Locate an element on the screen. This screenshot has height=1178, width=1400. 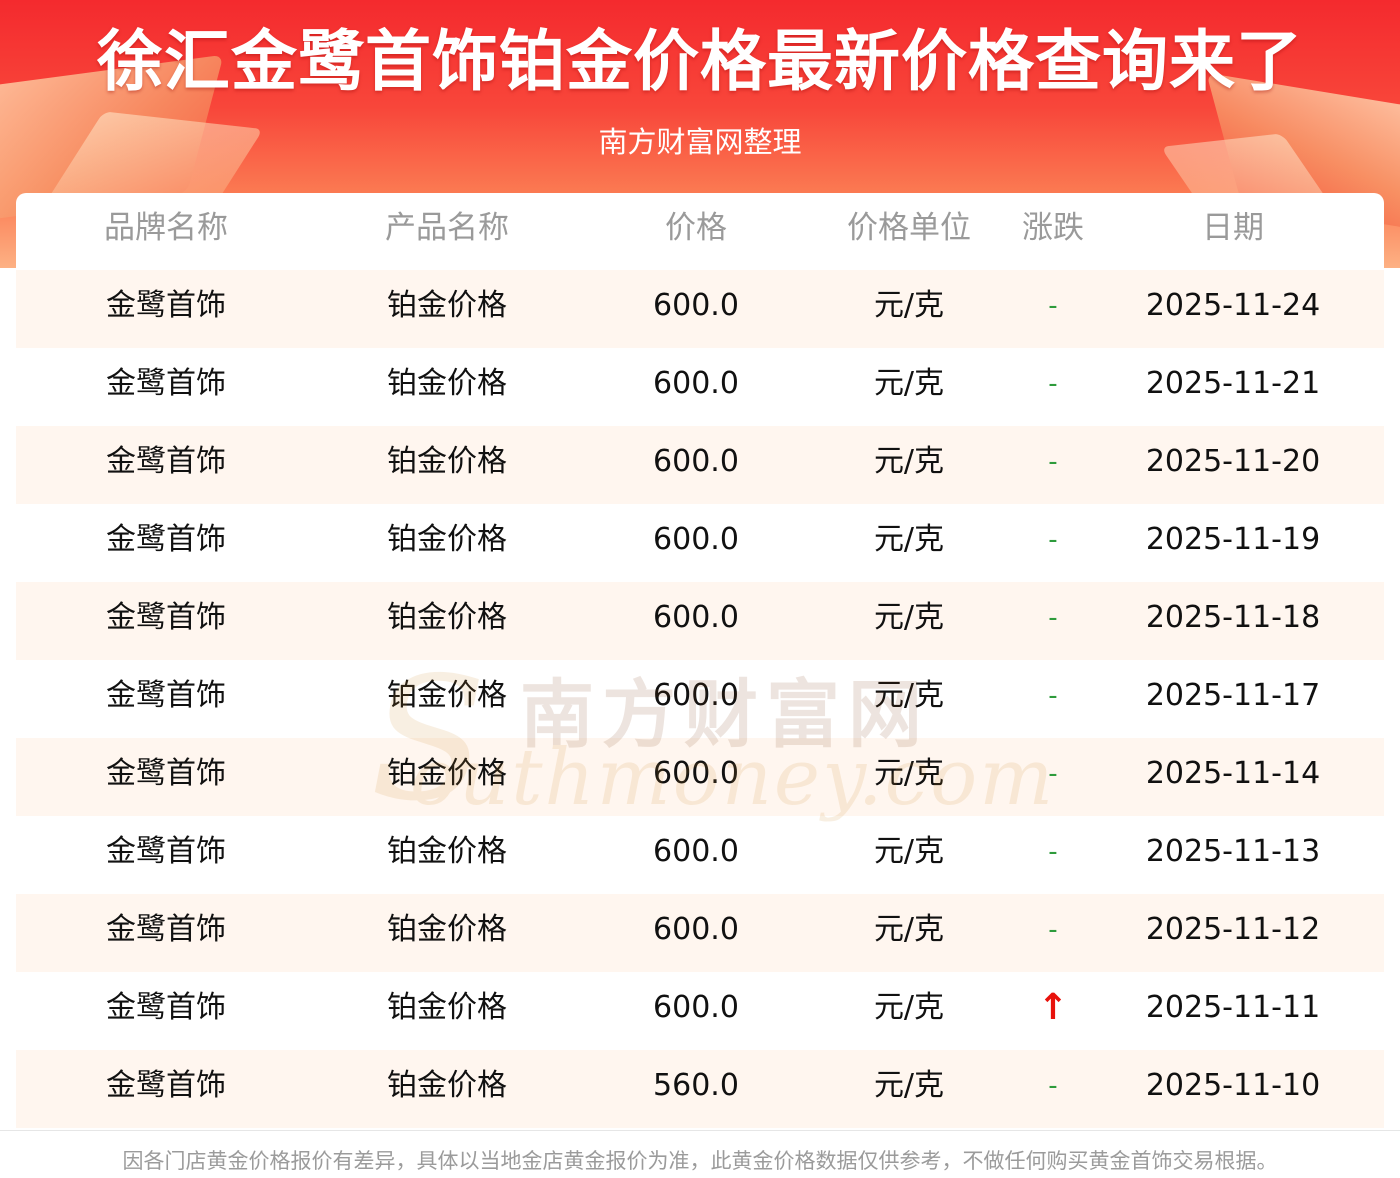
column-header-product: 产品名称 is located at coordinates (447, 228).